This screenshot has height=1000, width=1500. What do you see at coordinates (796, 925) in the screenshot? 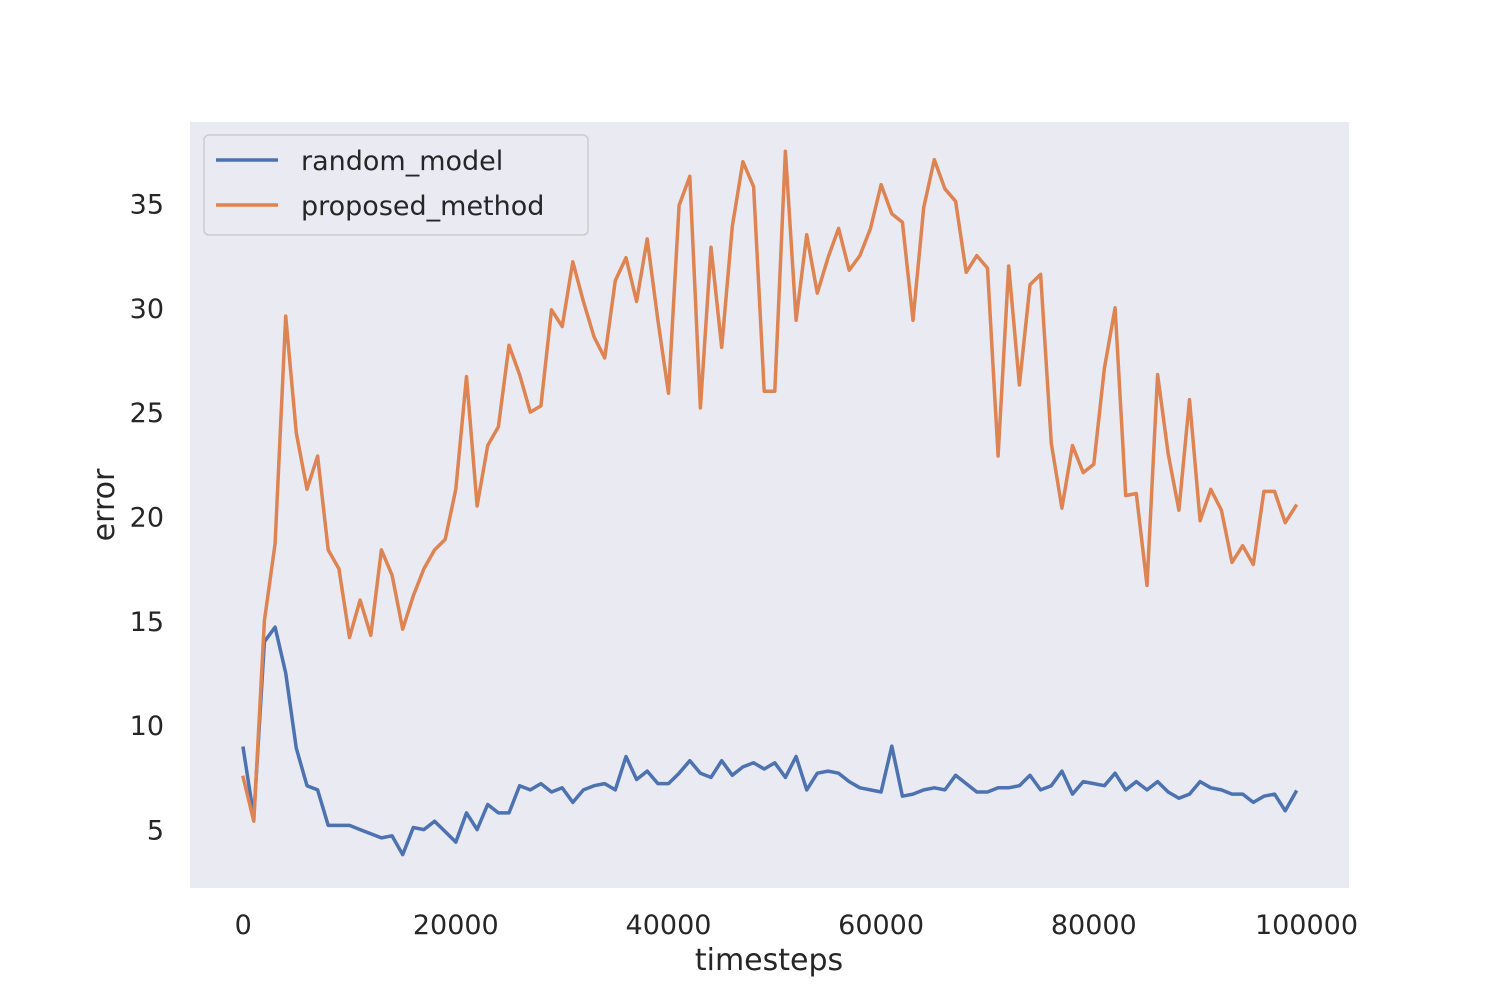
I see `x-axis-ticks: 0 20000 40000 60000 80000 100000` at bounding box center [796, 925].